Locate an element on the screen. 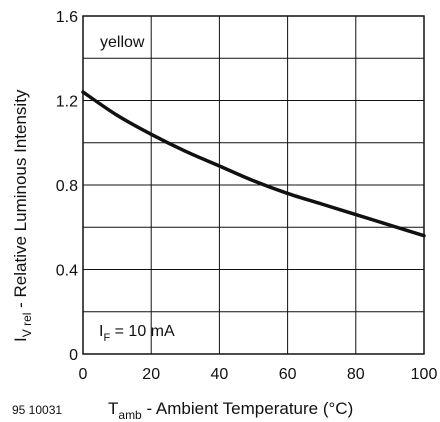  y-tick-labels: 0 0.4 0.8 1.2 1.6 is located at coordinates (67, 186).